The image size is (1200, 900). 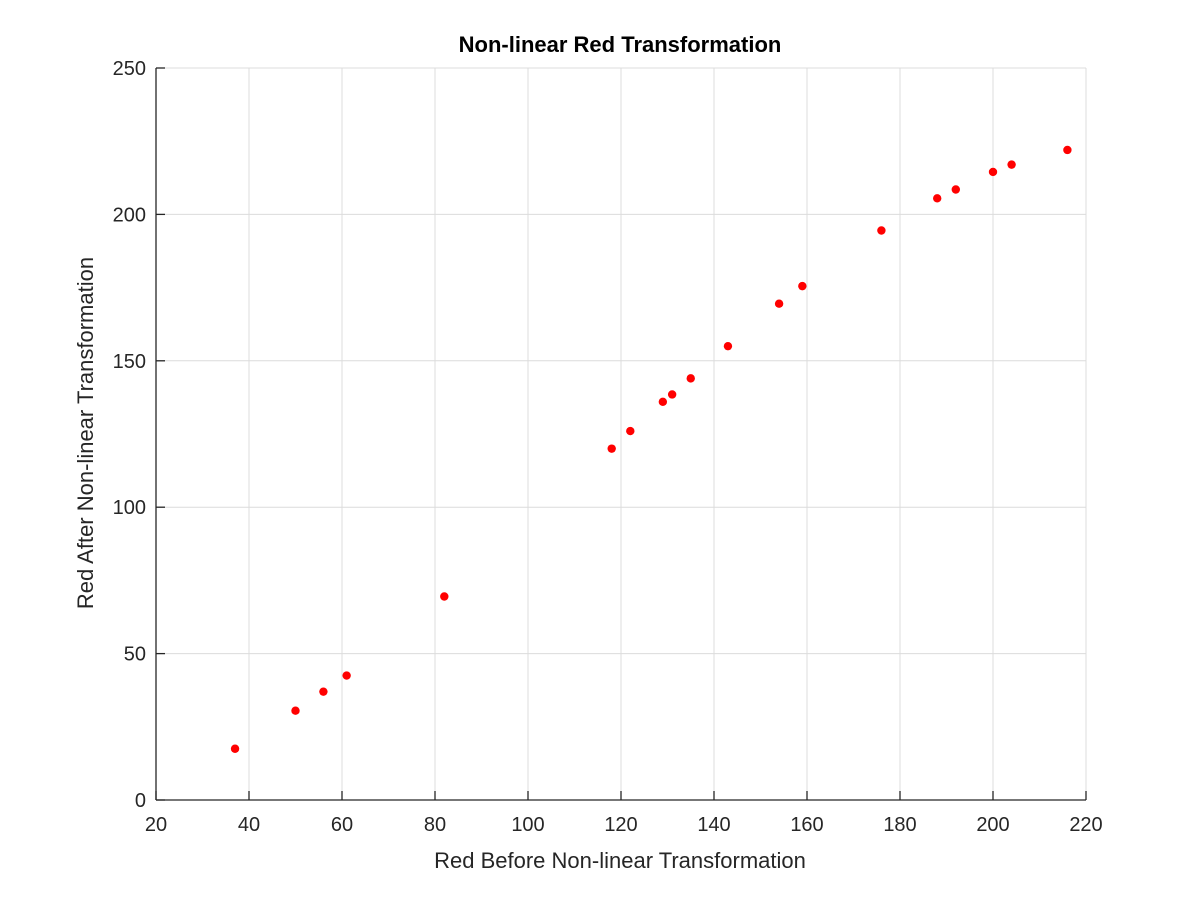 I want to click on y-axis-label: Red After Non-linear Transformation, so click(x=85, y=433).